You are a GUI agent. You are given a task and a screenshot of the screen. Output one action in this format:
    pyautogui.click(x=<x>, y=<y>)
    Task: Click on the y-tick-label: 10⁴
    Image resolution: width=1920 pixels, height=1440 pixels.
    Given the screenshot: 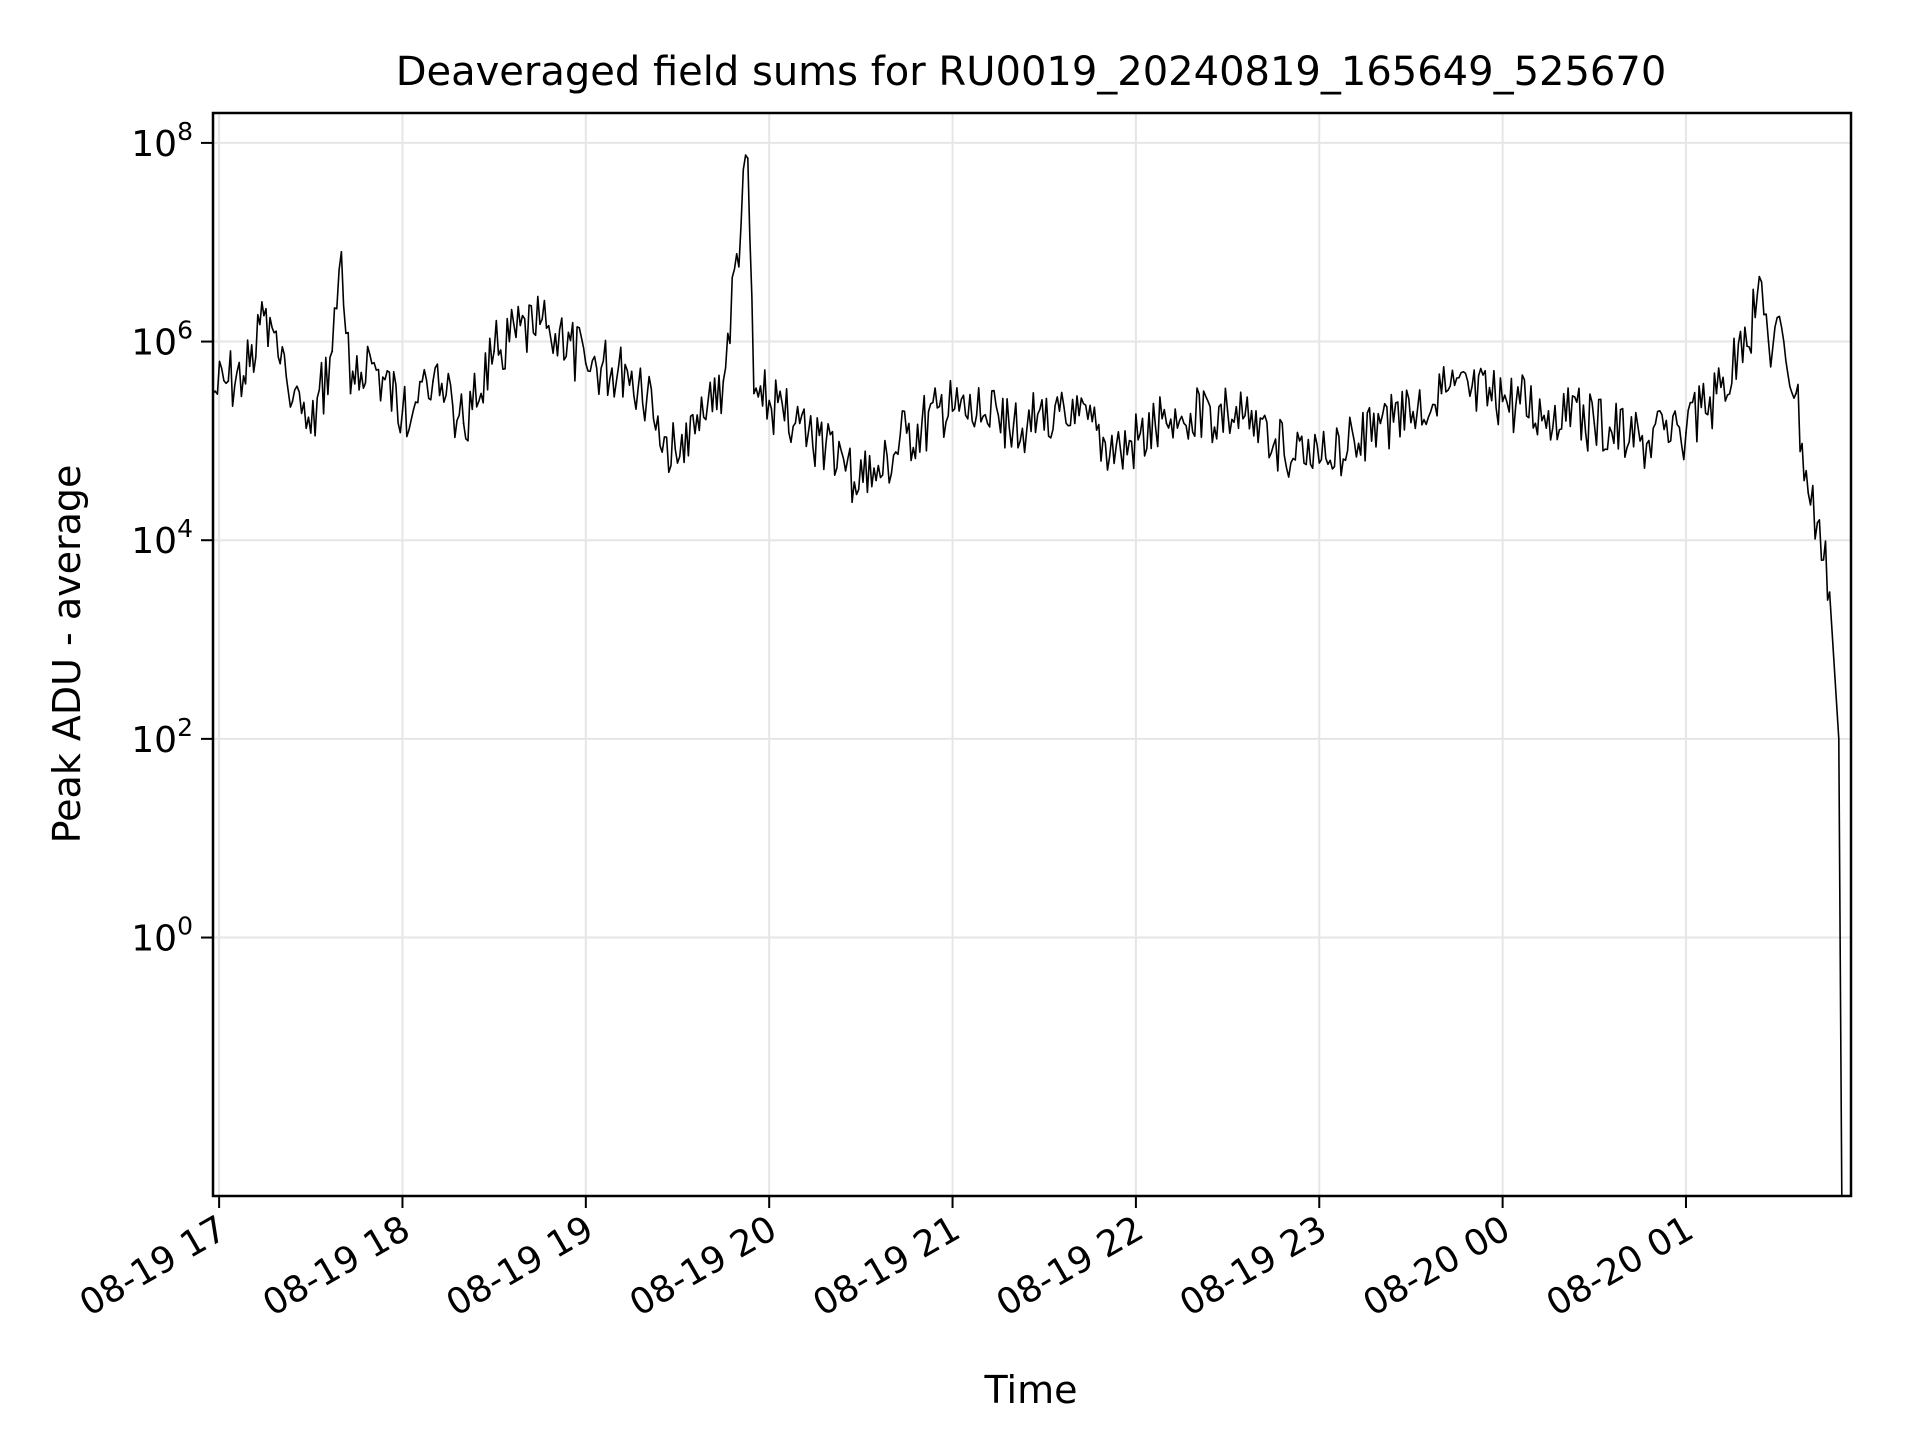 What is the action you would take?
    pyautogui.click(x=162, y=538)
    